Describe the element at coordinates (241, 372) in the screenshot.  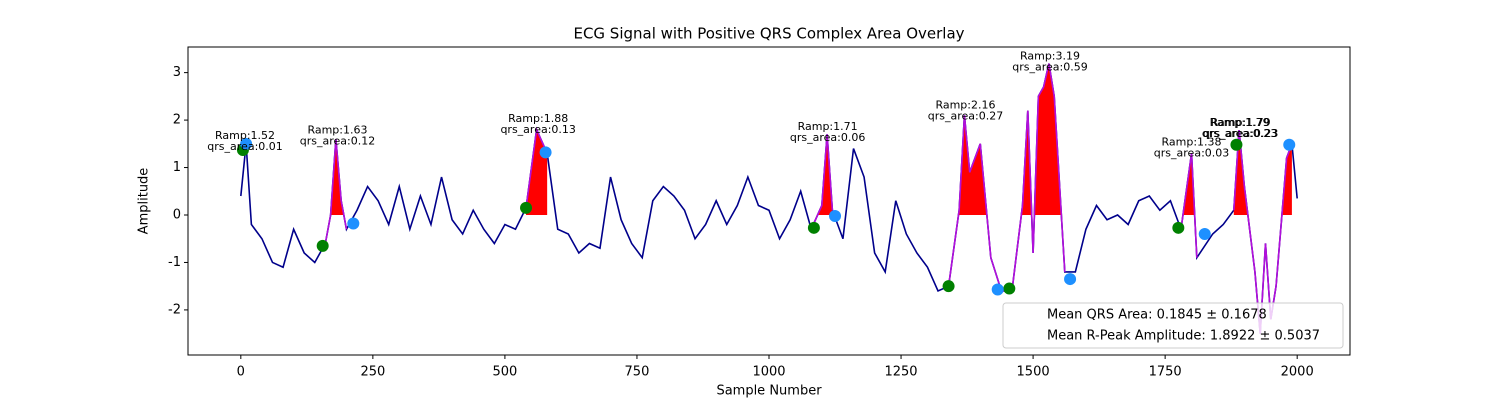
I see `x-tick-label: 0` at that location.